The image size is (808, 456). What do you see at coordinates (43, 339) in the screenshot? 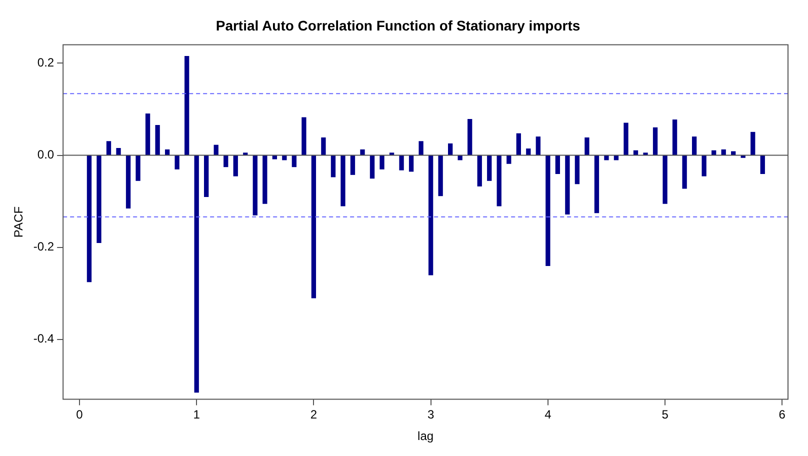
I see `y-tick-label: -0.4` at bounding box center [43, 339].